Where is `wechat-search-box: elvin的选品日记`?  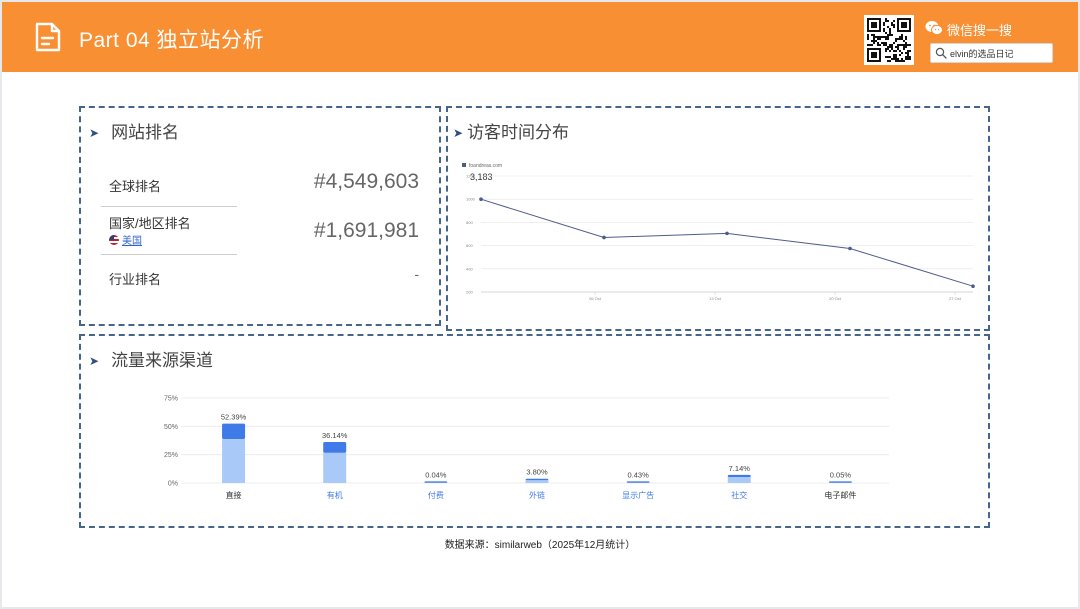 wechat-search-box: elvin的选品日记 is located at coordinates (991, 53).